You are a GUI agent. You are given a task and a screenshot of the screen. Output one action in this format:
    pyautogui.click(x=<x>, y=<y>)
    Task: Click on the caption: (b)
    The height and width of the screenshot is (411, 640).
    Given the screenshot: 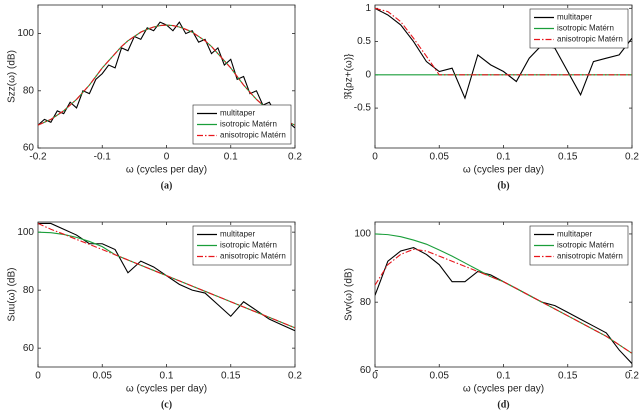 What is the action you would take?
    pyautogui.click(x=503, y=185)
    